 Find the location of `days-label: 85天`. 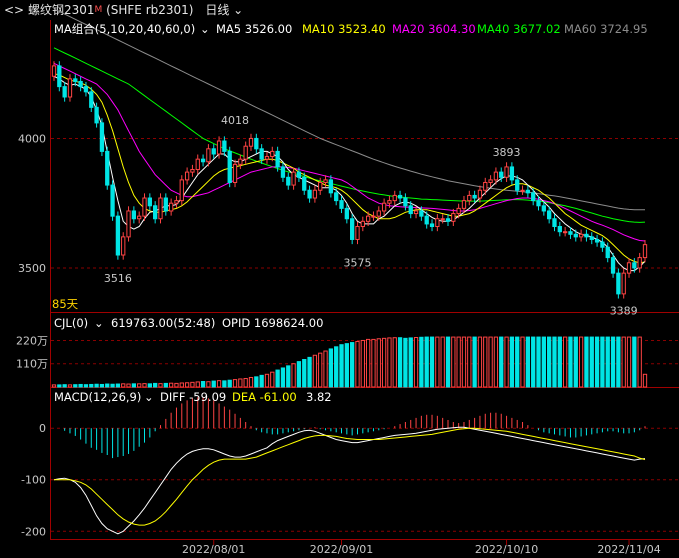

days-label: 85天 is located at coordinates (65, 304).